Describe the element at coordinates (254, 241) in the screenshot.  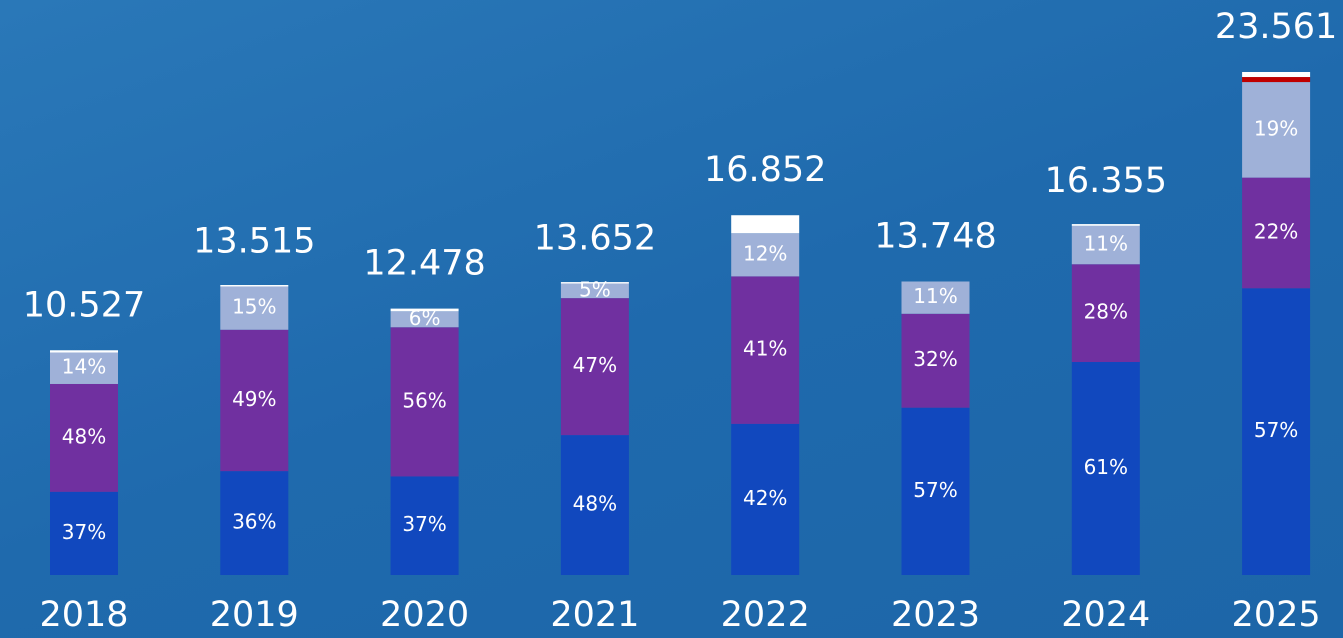
I see `total-label: 13.515` at that location.